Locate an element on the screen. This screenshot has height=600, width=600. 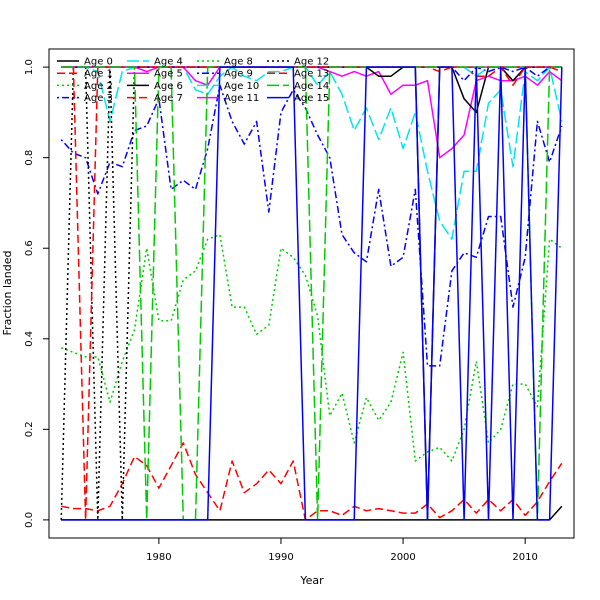
legend-label: Age 3 is located at coordinates (98, 98).